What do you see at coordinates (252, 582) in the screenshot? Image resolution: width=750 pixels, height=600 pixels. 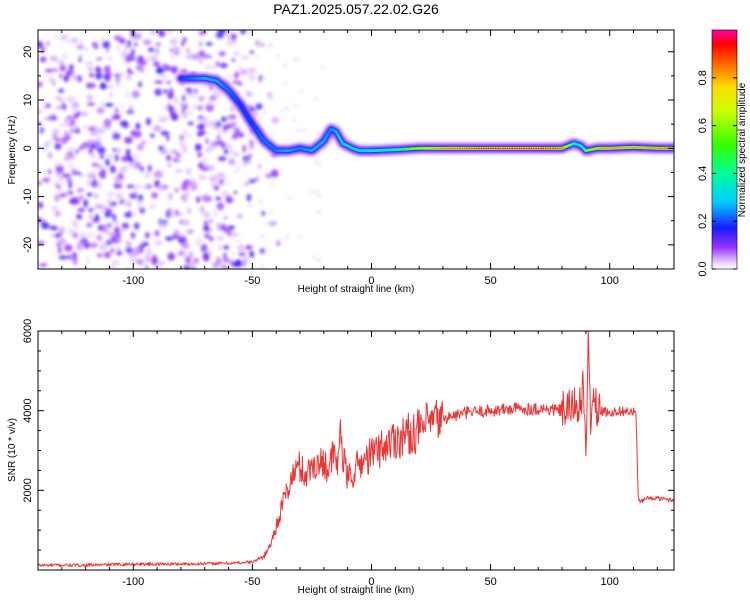 I see `x-tick-label: -50` at bounding box center [252, 582].